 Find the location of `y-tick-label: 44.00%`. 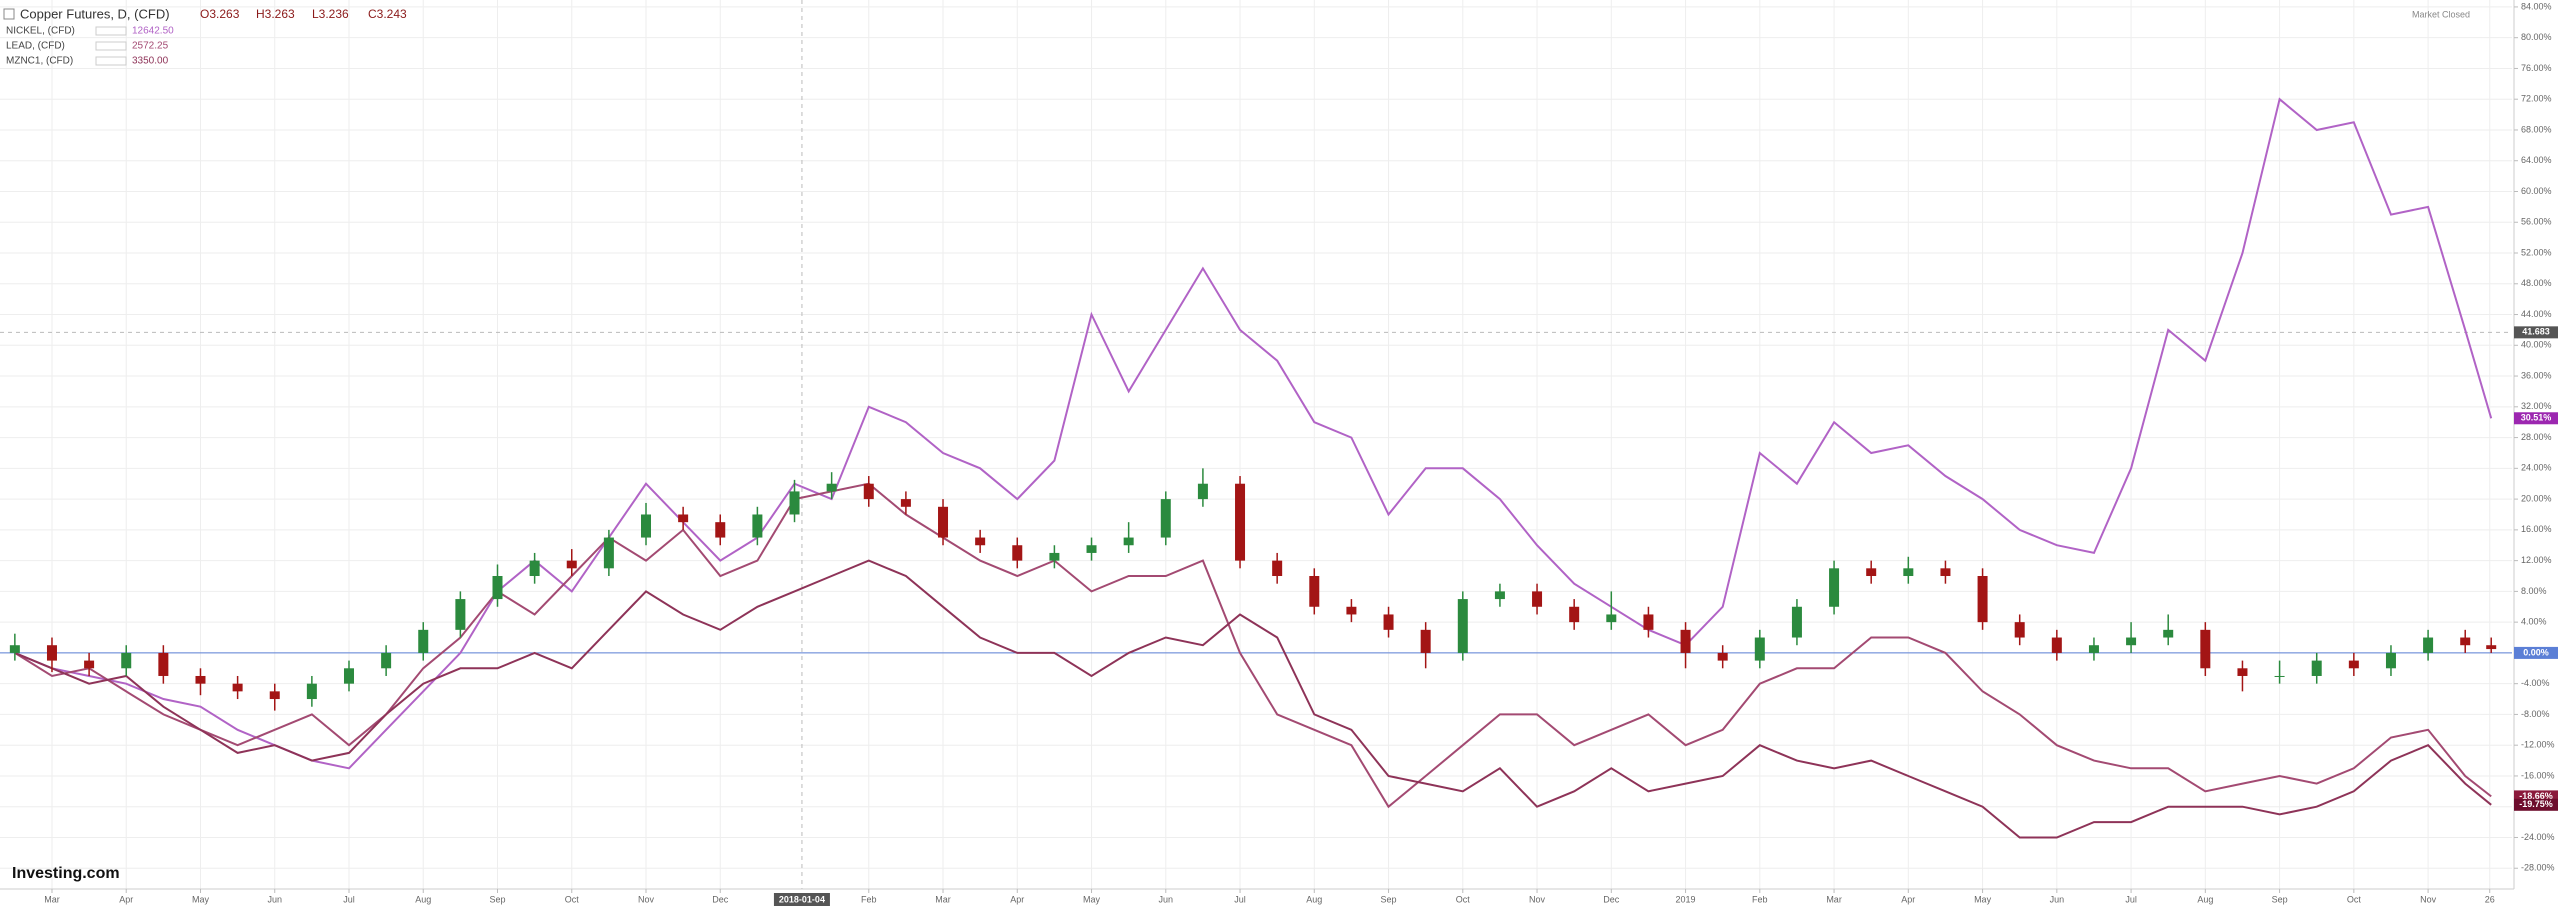

y-tick-label: 44.00% is located at coordinates (2536, 314).